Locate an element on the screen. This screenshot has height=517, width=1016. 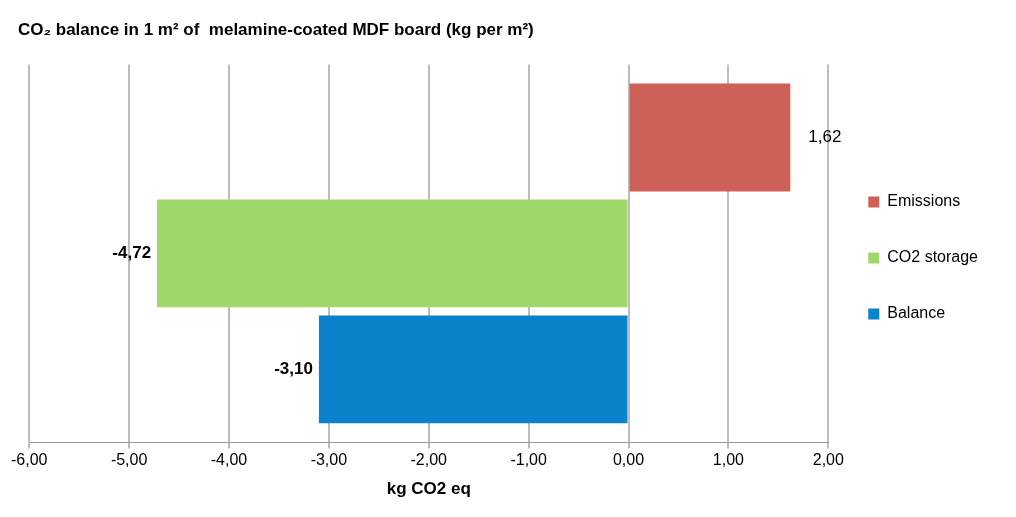
x-tick-label: -5,00 is located at coordinates (129, 460).